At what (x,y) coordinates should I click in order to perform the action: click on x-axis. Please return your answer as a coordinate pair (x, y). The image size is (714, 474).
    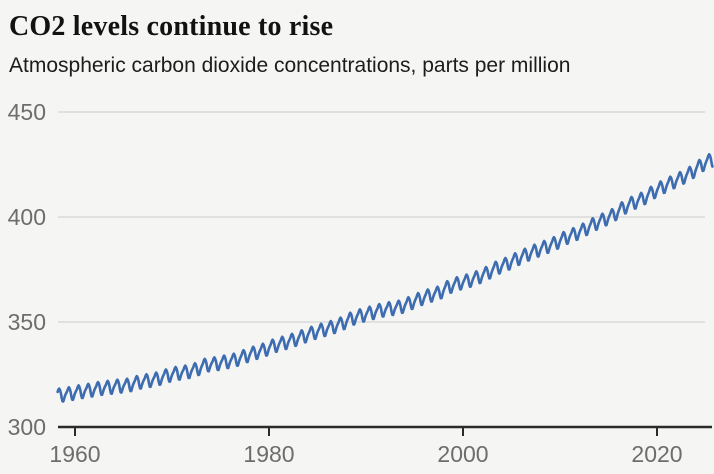
    Looking at the image, I should click on (385, 430).